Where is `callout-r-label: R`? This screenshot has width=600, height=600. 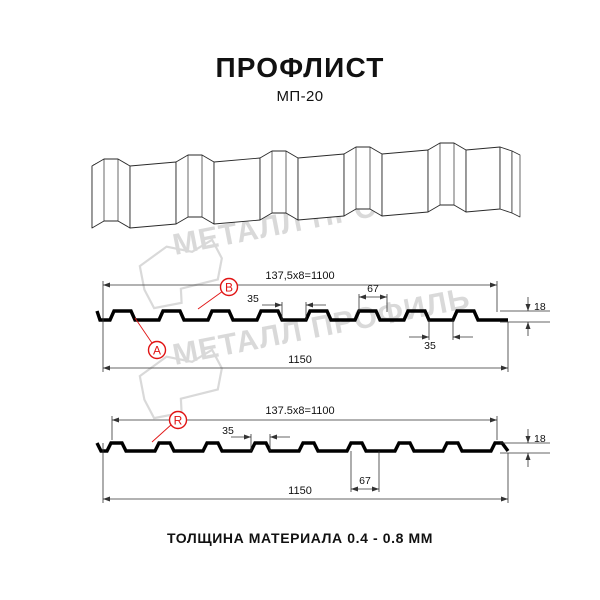
callout-r-label: R is located at coordinates (178, 421).